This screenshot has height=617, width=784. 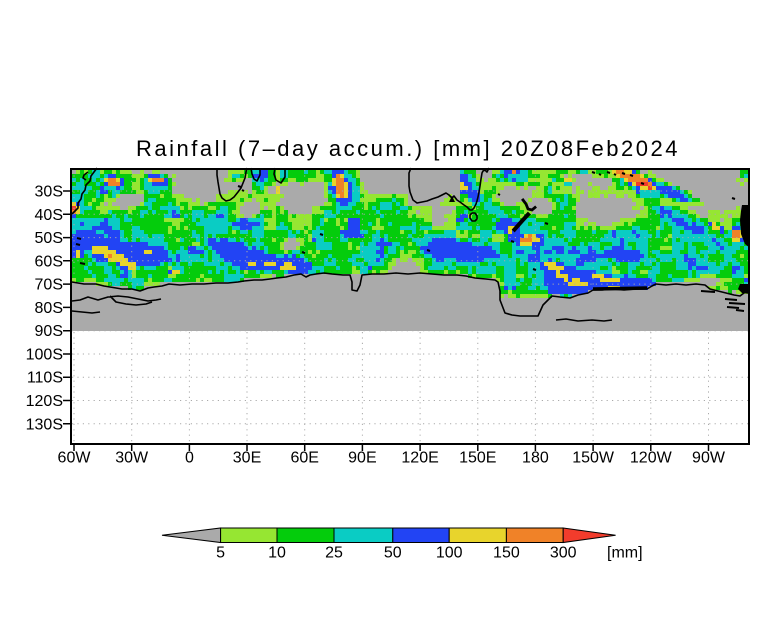 What do you see at coordinates (49, 215) in the screenshot?
I see `svg-text: 40S` at bounding box center [49, 215].